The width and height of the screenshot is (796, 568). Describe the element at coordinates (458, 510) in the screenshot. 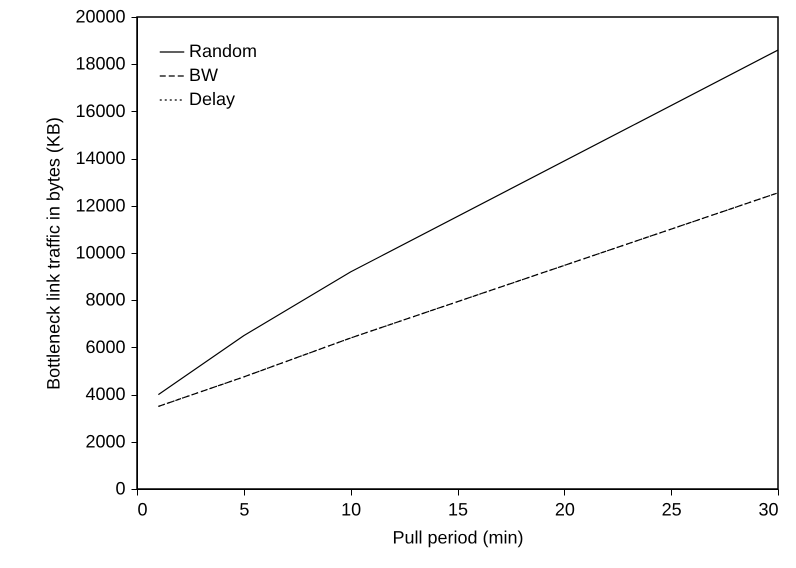

I see `x-tick-label: 15` at that location.